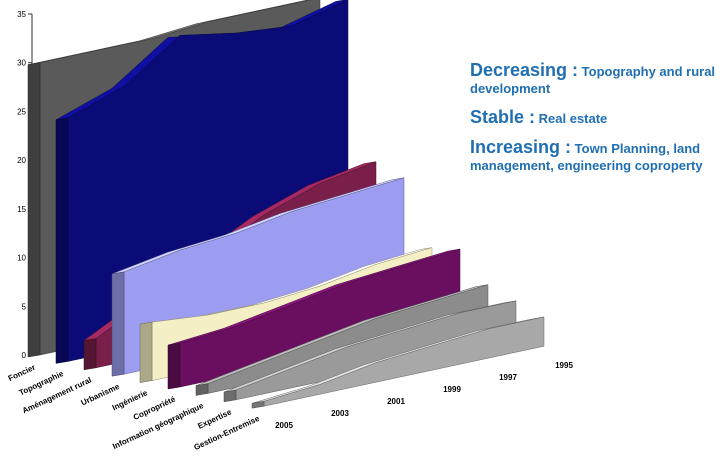  Describe the element at coordinates (503, 117) in the screenshot. I see `note-label: Stable :` at that location.